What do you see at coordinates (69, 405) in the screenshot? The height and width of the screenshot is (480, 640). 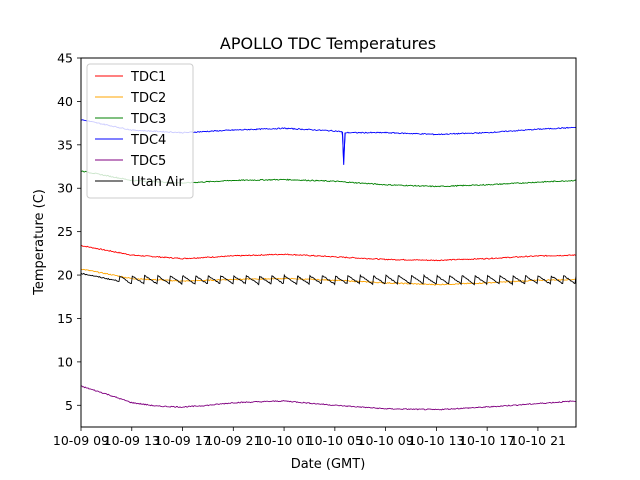 I see `y-tick-label: 5` at bounding box center [69, 405].